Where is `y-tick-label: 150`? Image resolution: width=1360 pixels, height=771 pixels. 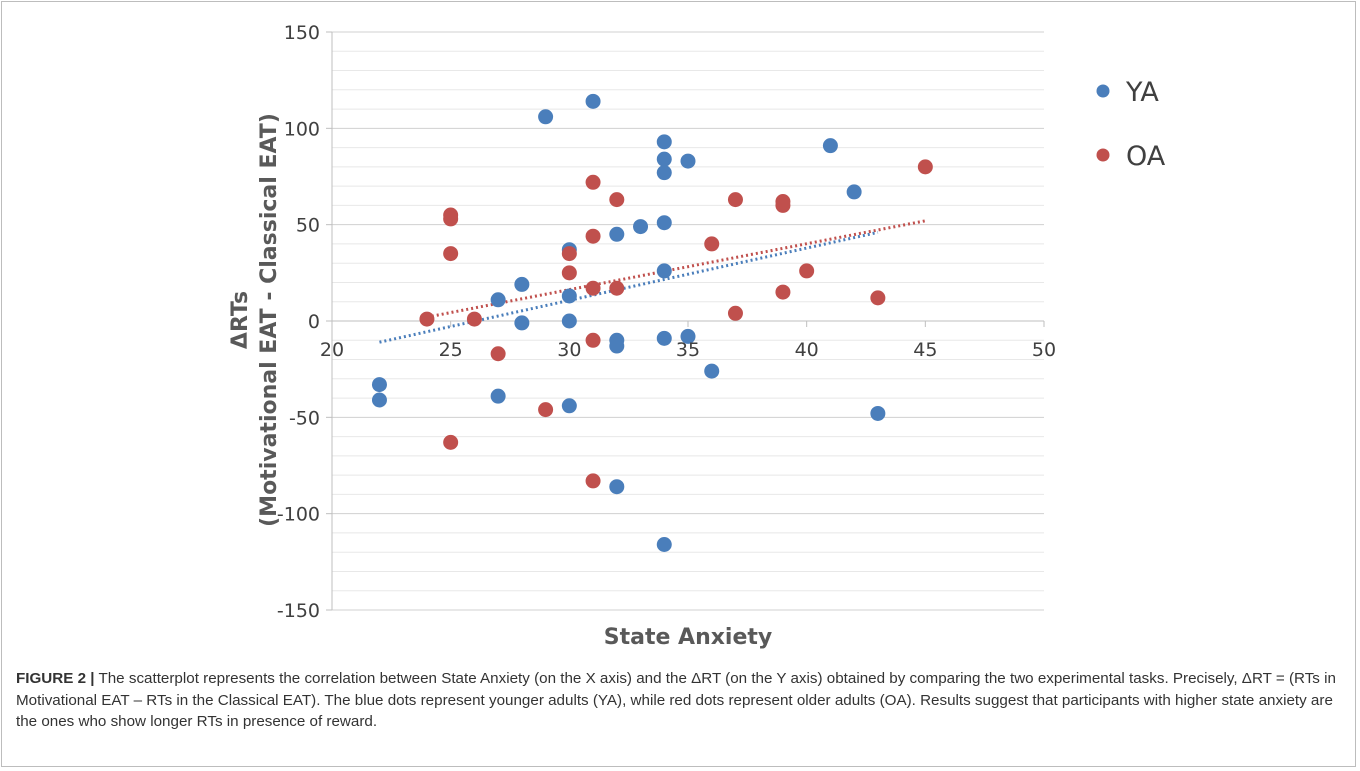 y-tick-label: 150 is located at coordinates (302, 33).